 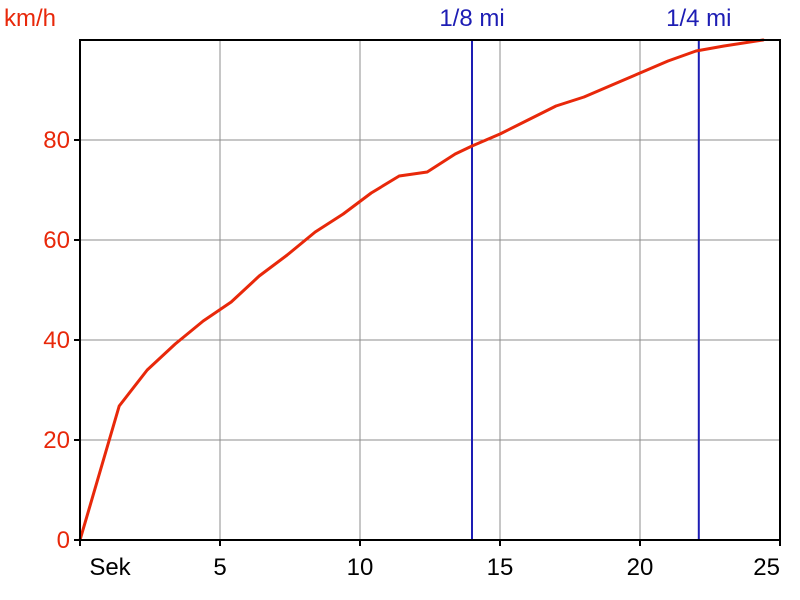 I want to click on y-tick-label: 40, so click(x=56, y=340).